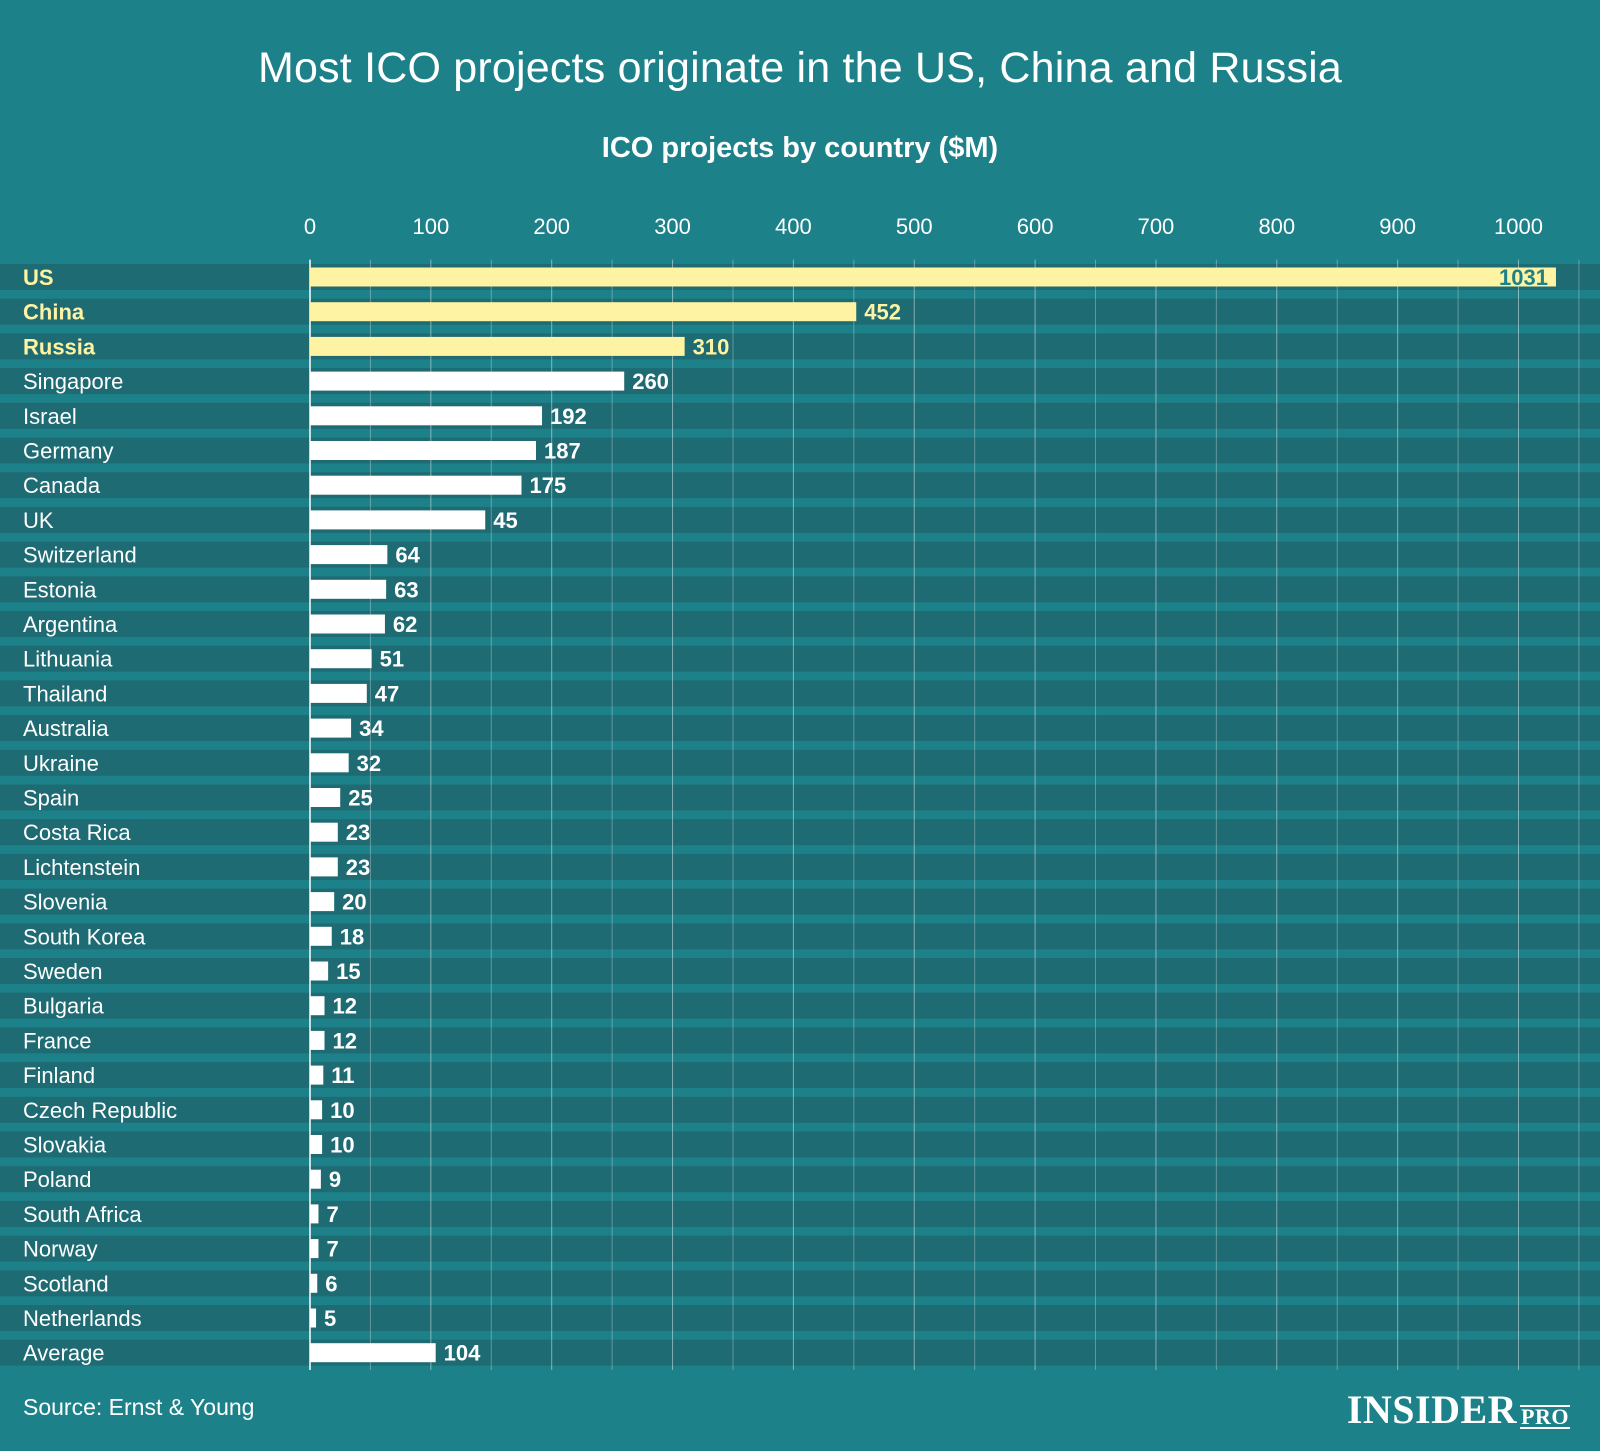 This screenshot has width=1600, height=1451. I want to click on value-label-sweden: 15, so click(348, 971).